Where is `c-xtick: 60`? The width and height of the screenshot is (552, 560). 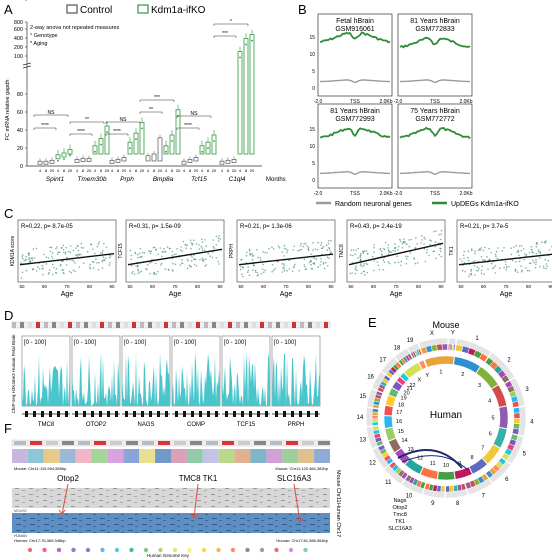 c-xtick: 60 is located at coordinates (374, 286).